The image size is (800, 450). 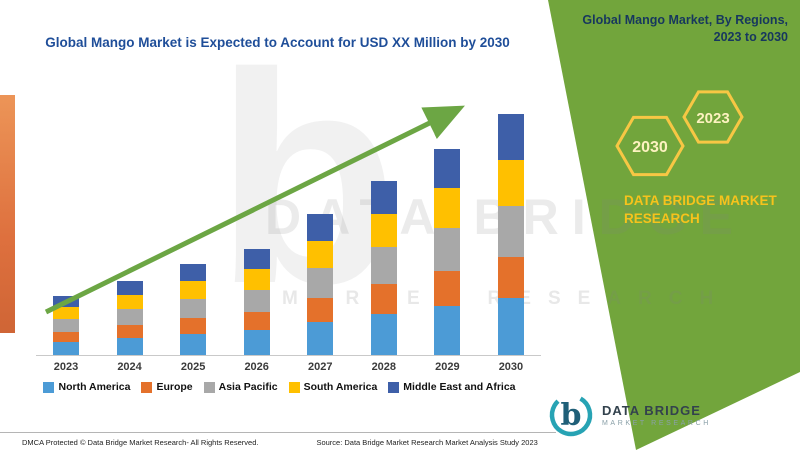 I want to click on bar-segment-north-america-2029, so click(x=447, y=331).